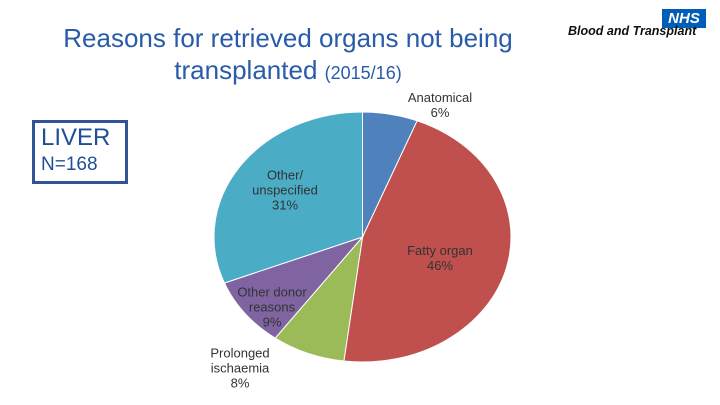 The height and width of the screenshot is (405, 720). Describe the element at coordinates (240, 360) in the screenshot. I see `category-label: Prolonged ischaemia` at that location.